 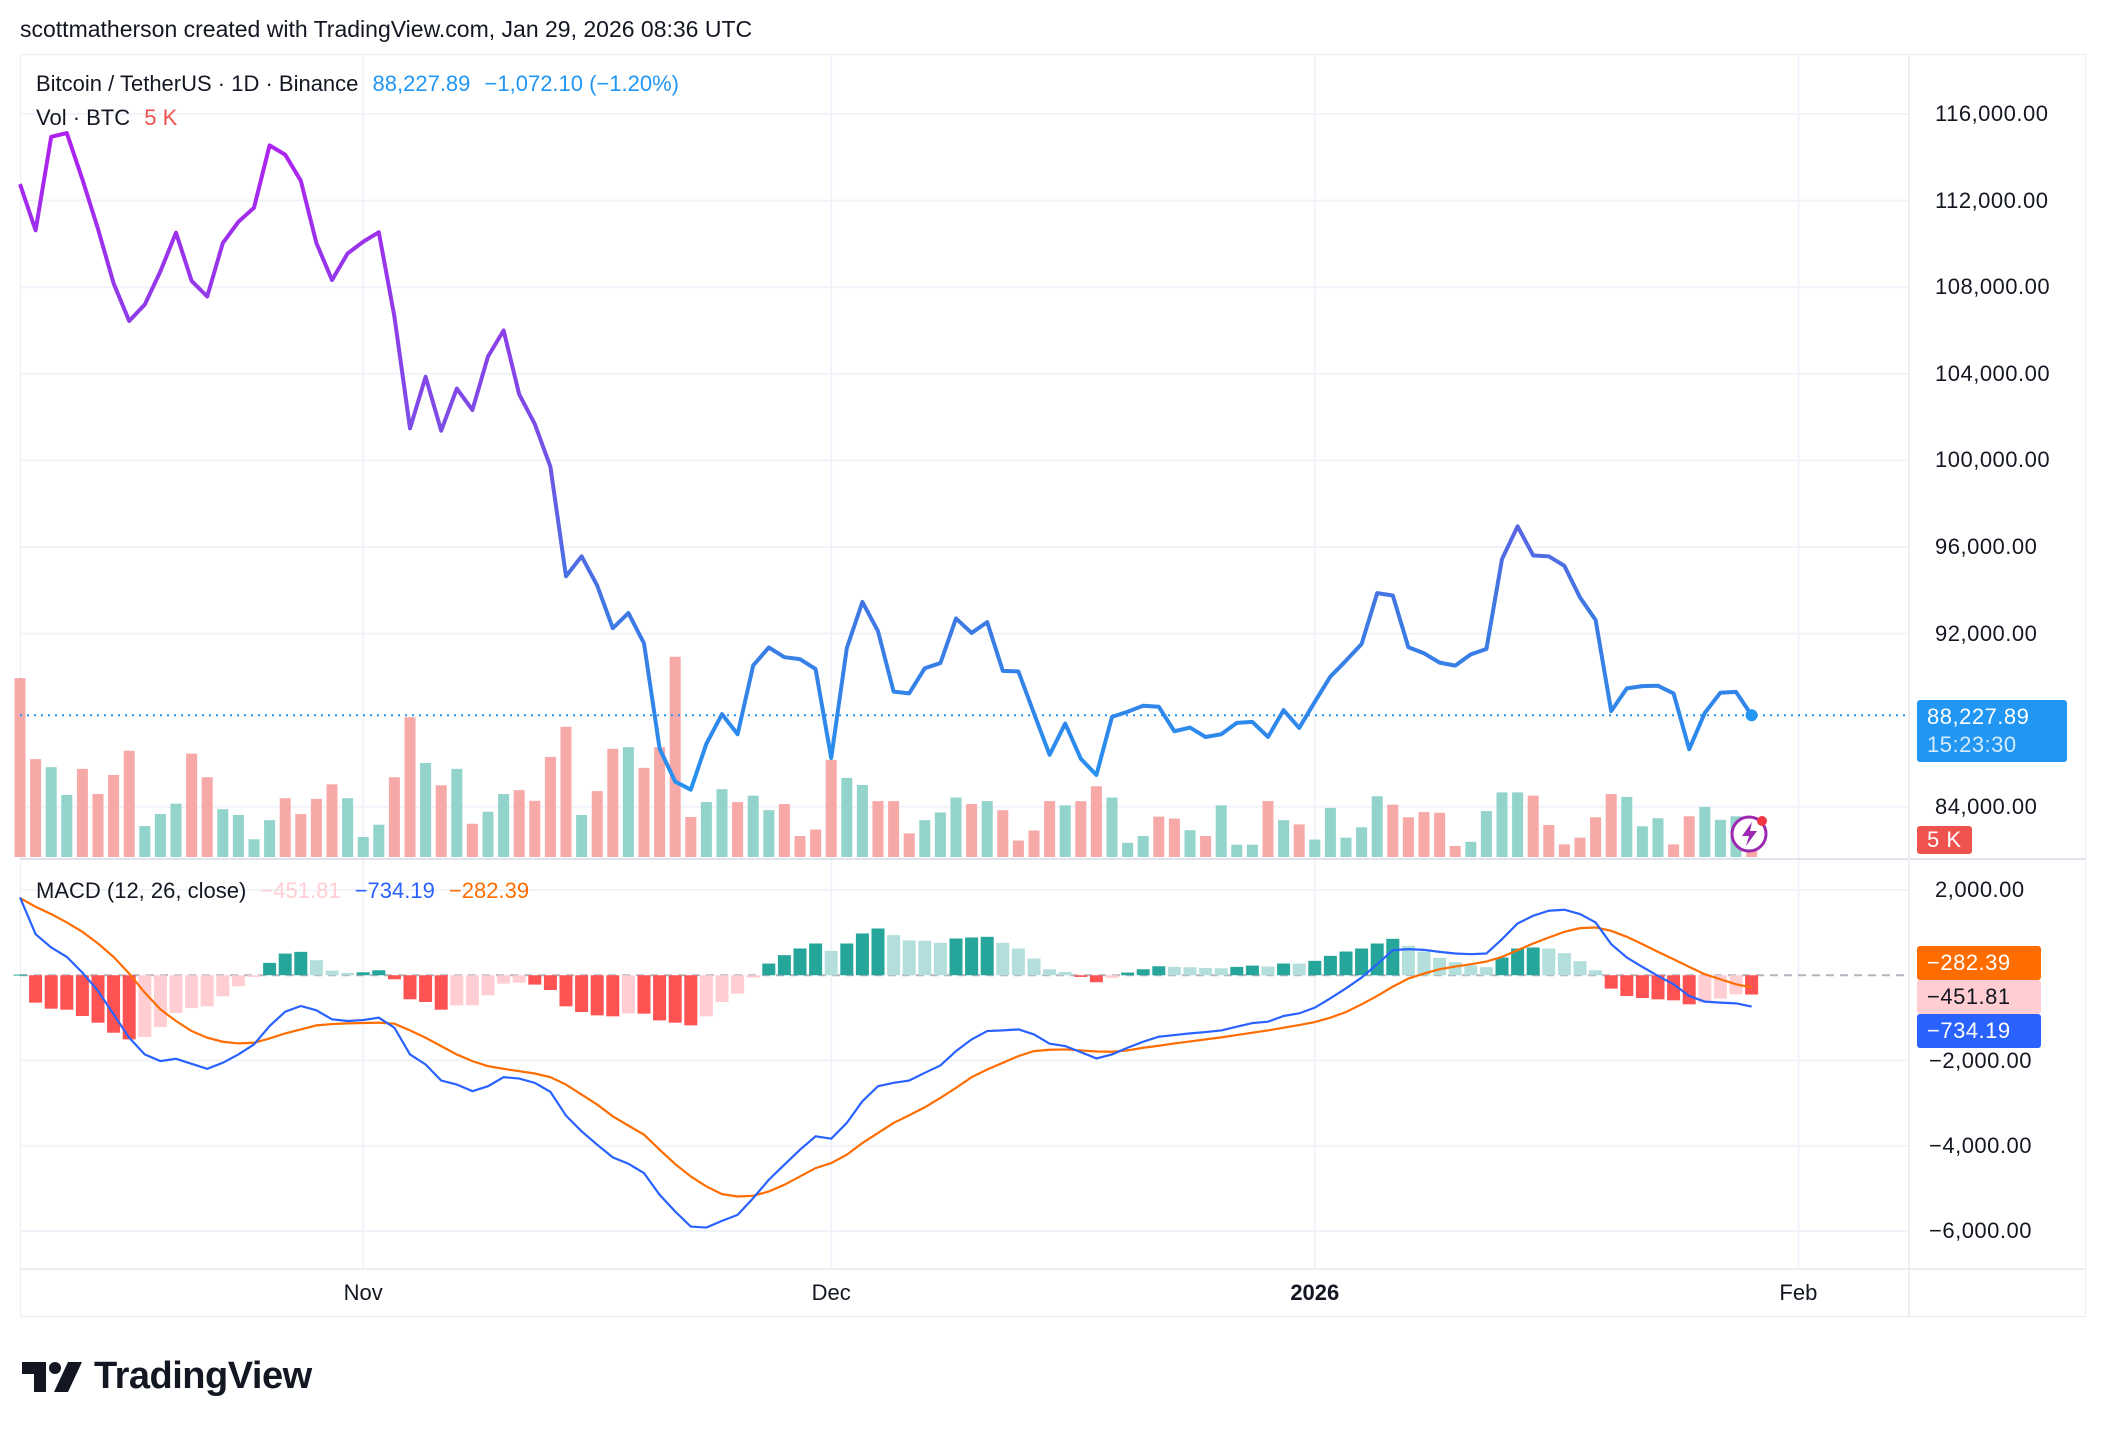 I want to click on macd-axis-label: −2,000.00, so click(x=1980, y=1060).